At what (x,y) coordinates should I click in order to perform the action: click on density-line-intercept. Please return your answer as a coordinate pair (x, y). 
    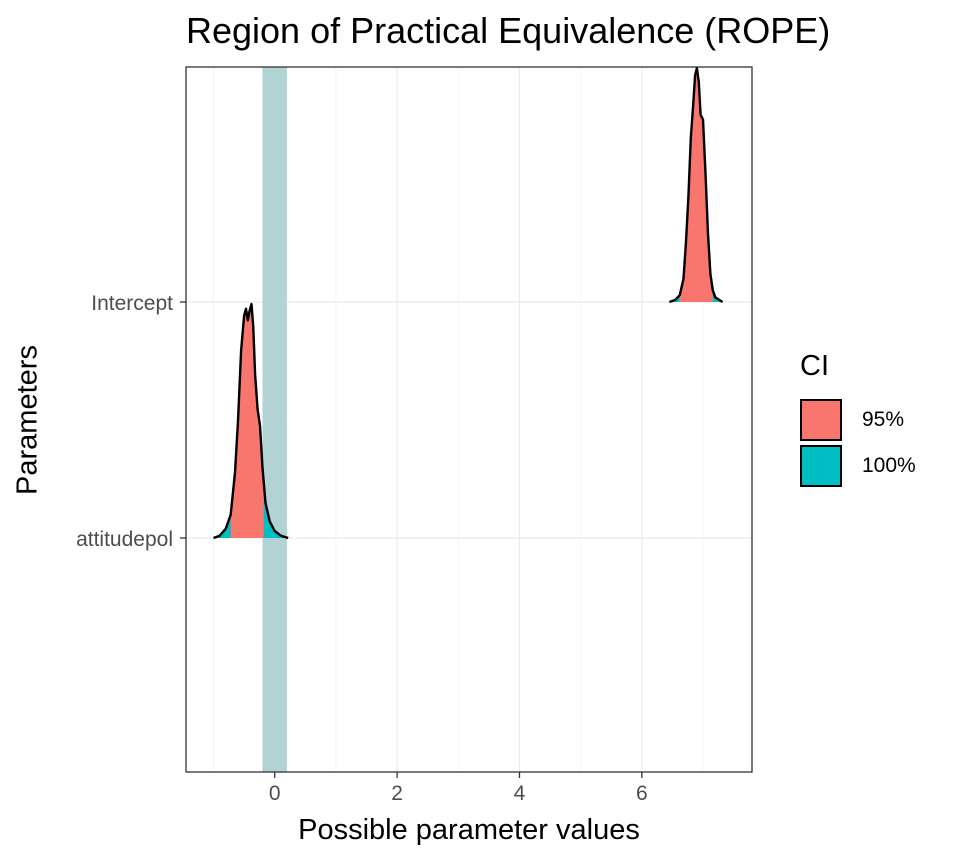
    Looking at the image, I should click on (696, 185).